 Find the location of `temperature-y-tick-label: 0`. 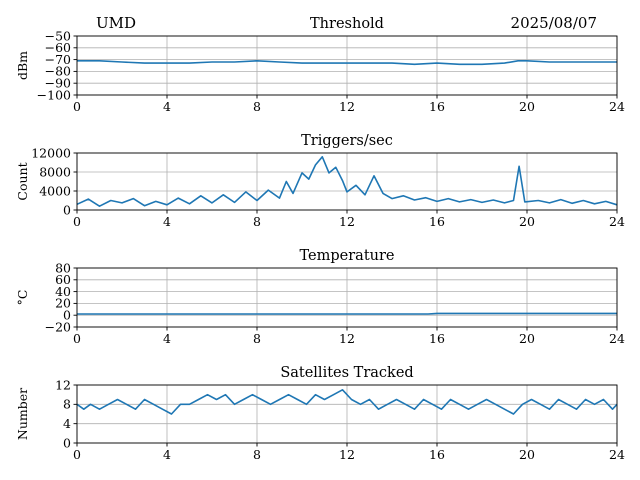

temperature-y-tick-label: 0 is located at coordinates (67, 315).